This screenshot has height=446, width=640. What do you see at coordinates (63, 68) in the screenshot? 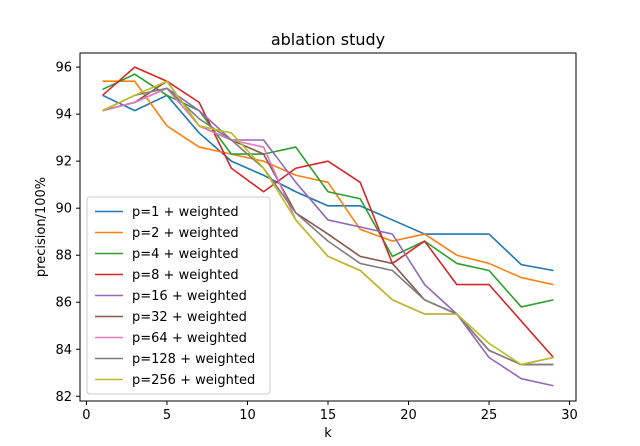
I see `y-tick-label-7: 96` at bounding box center [63, 68].